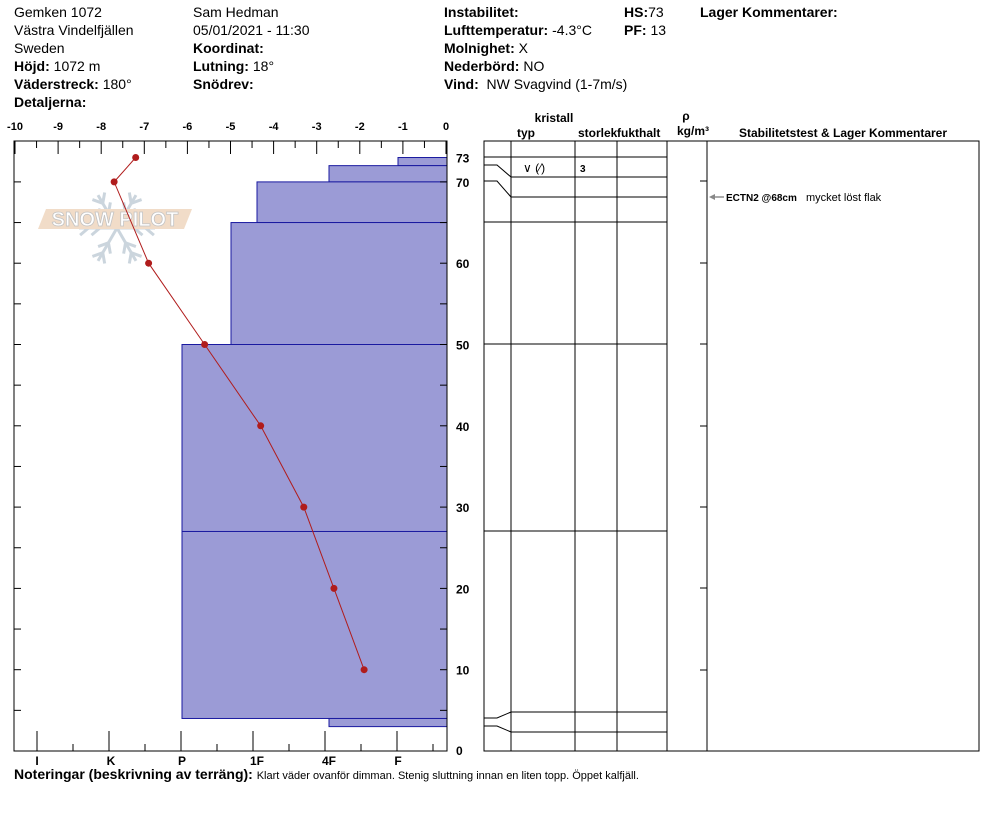 The height and width of the screenshot is (840, 994). I want to click on height-tick-label: 30, so click(463, 508).